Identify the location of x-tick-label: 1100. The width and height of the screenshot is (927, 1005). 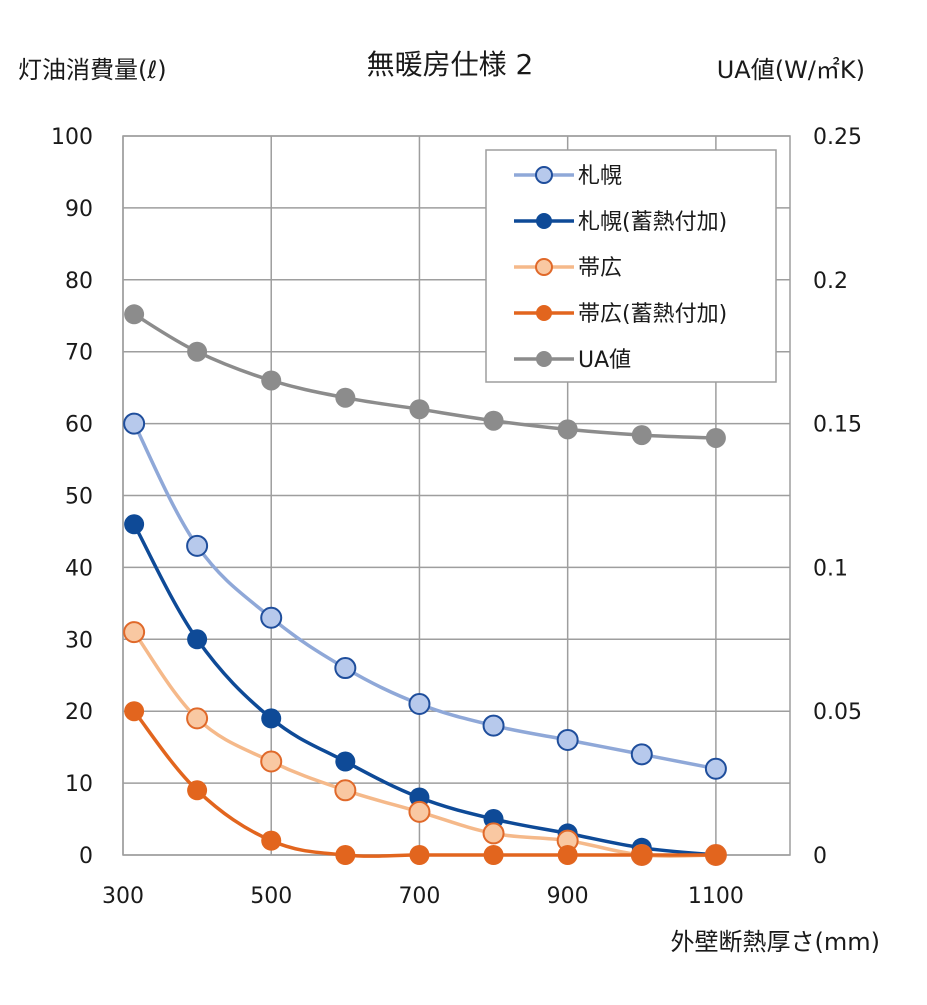
(716, 896).